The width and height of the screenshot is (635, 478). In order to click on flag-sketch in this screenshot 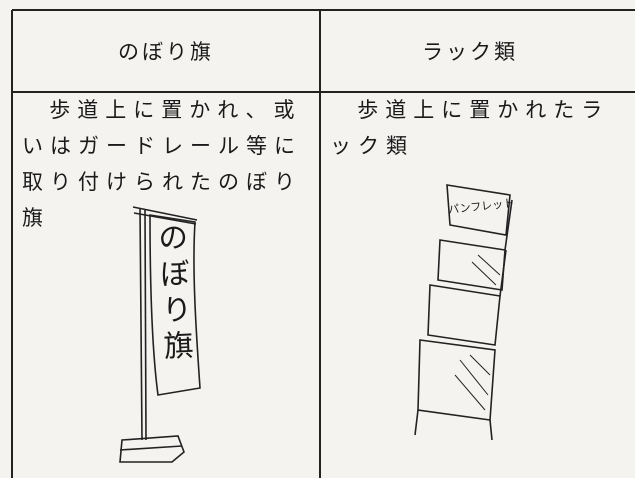, I will do `click(160, 334)`.